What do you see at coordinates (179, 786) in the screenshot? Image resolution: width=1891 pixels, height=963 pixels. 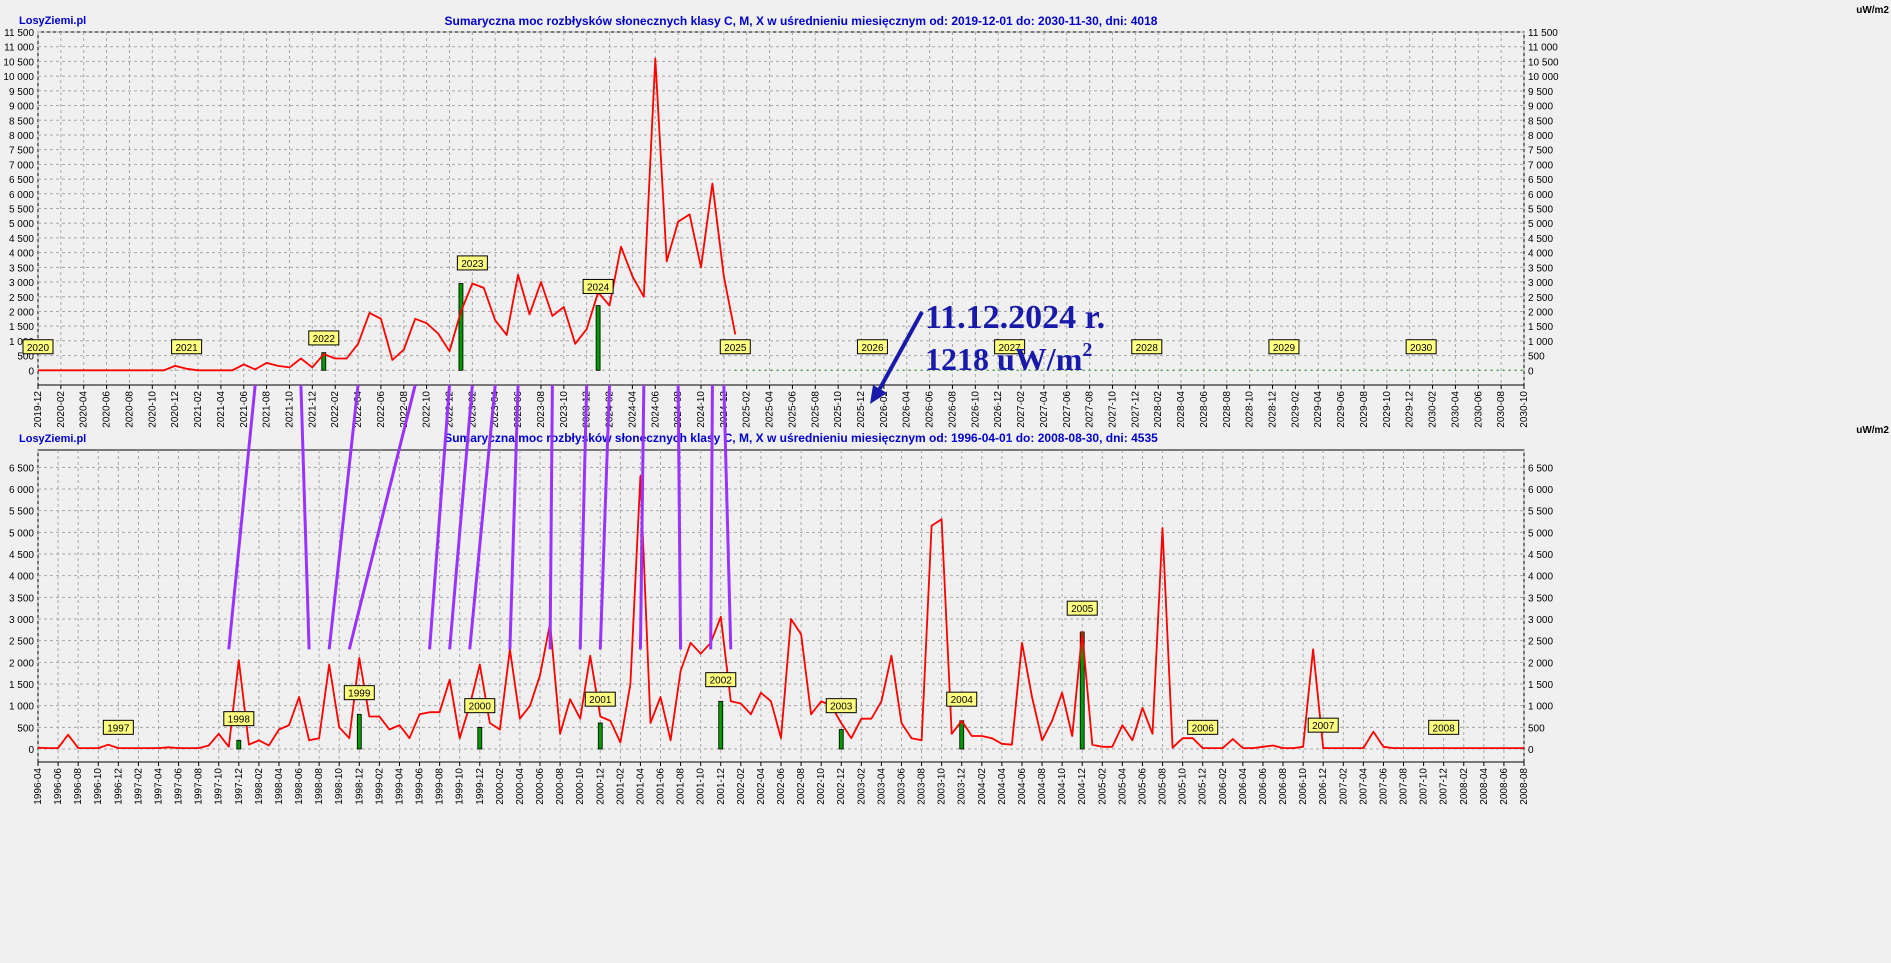 I see `x-tick-label: 1997-06` at bounding box center [179, 786].